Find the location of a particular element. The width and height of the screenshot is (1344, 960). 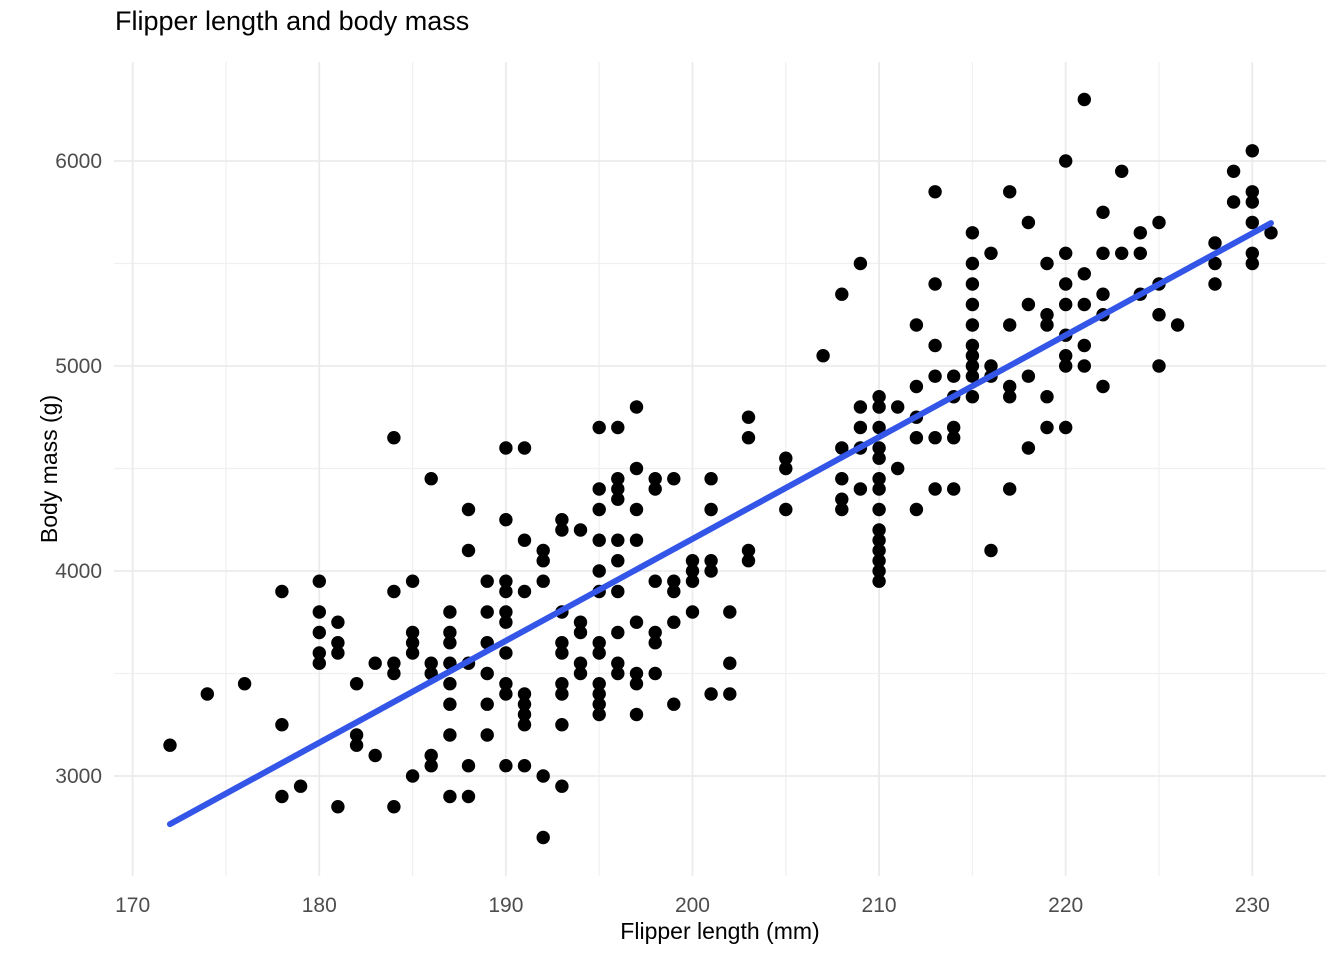

x-tick-label: 220 is located at coordinates (1065, 905).